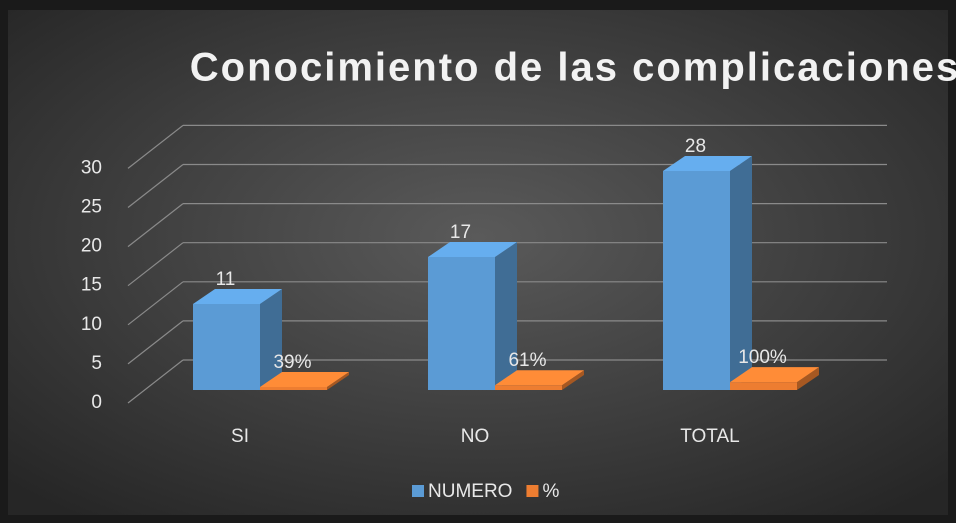 The image size is (956, 523). What do you see at coordinates (762, 357) in the screenshot?
I see `data-label: 100%` at bounding box center [762, 357].